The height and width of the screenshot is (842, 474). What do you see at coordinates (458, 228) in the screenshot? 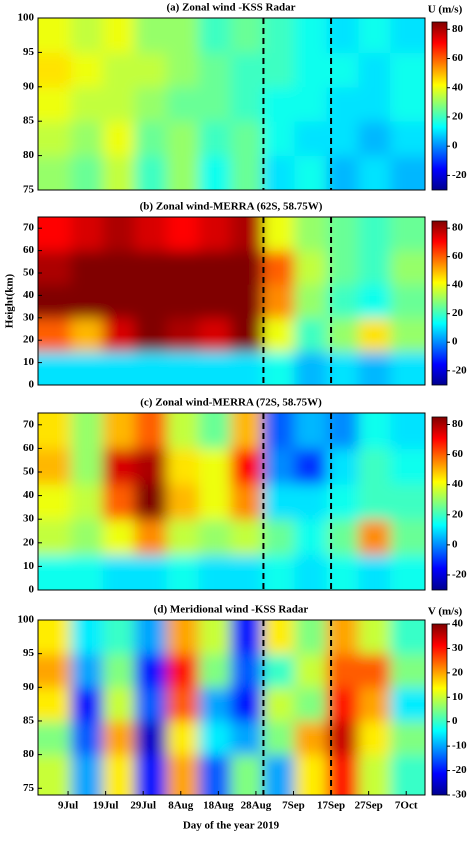
I see `colorbar-tick-label: 80` at bounding box center [458, 228].